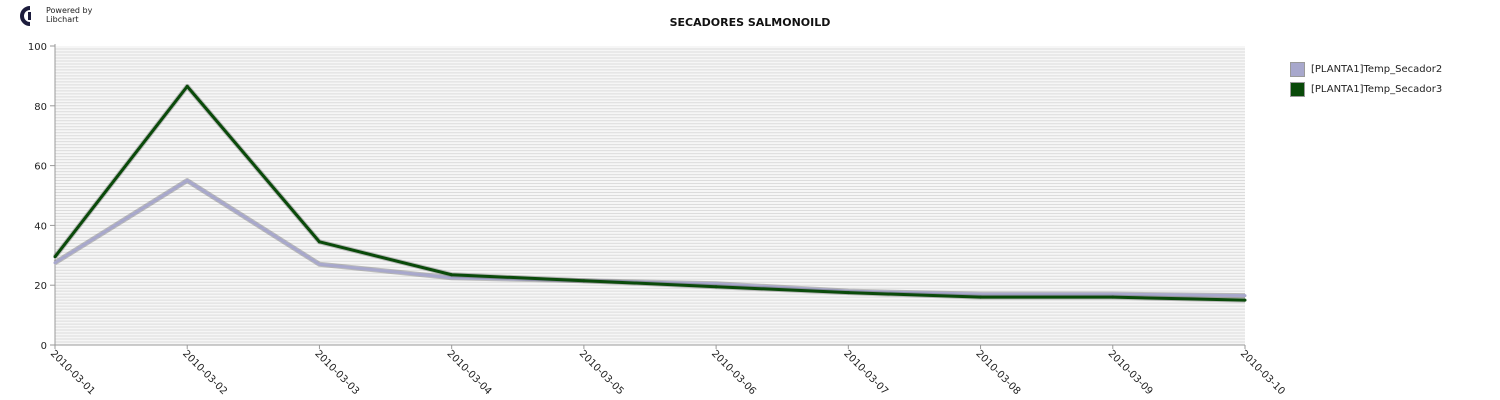 This screenshot has height=400, width=1500. What do you see at coordinates (1130, 372) in the screenshot?
I see `x-tick-label: 2010-03-09` at bounding box center [1130, 372].